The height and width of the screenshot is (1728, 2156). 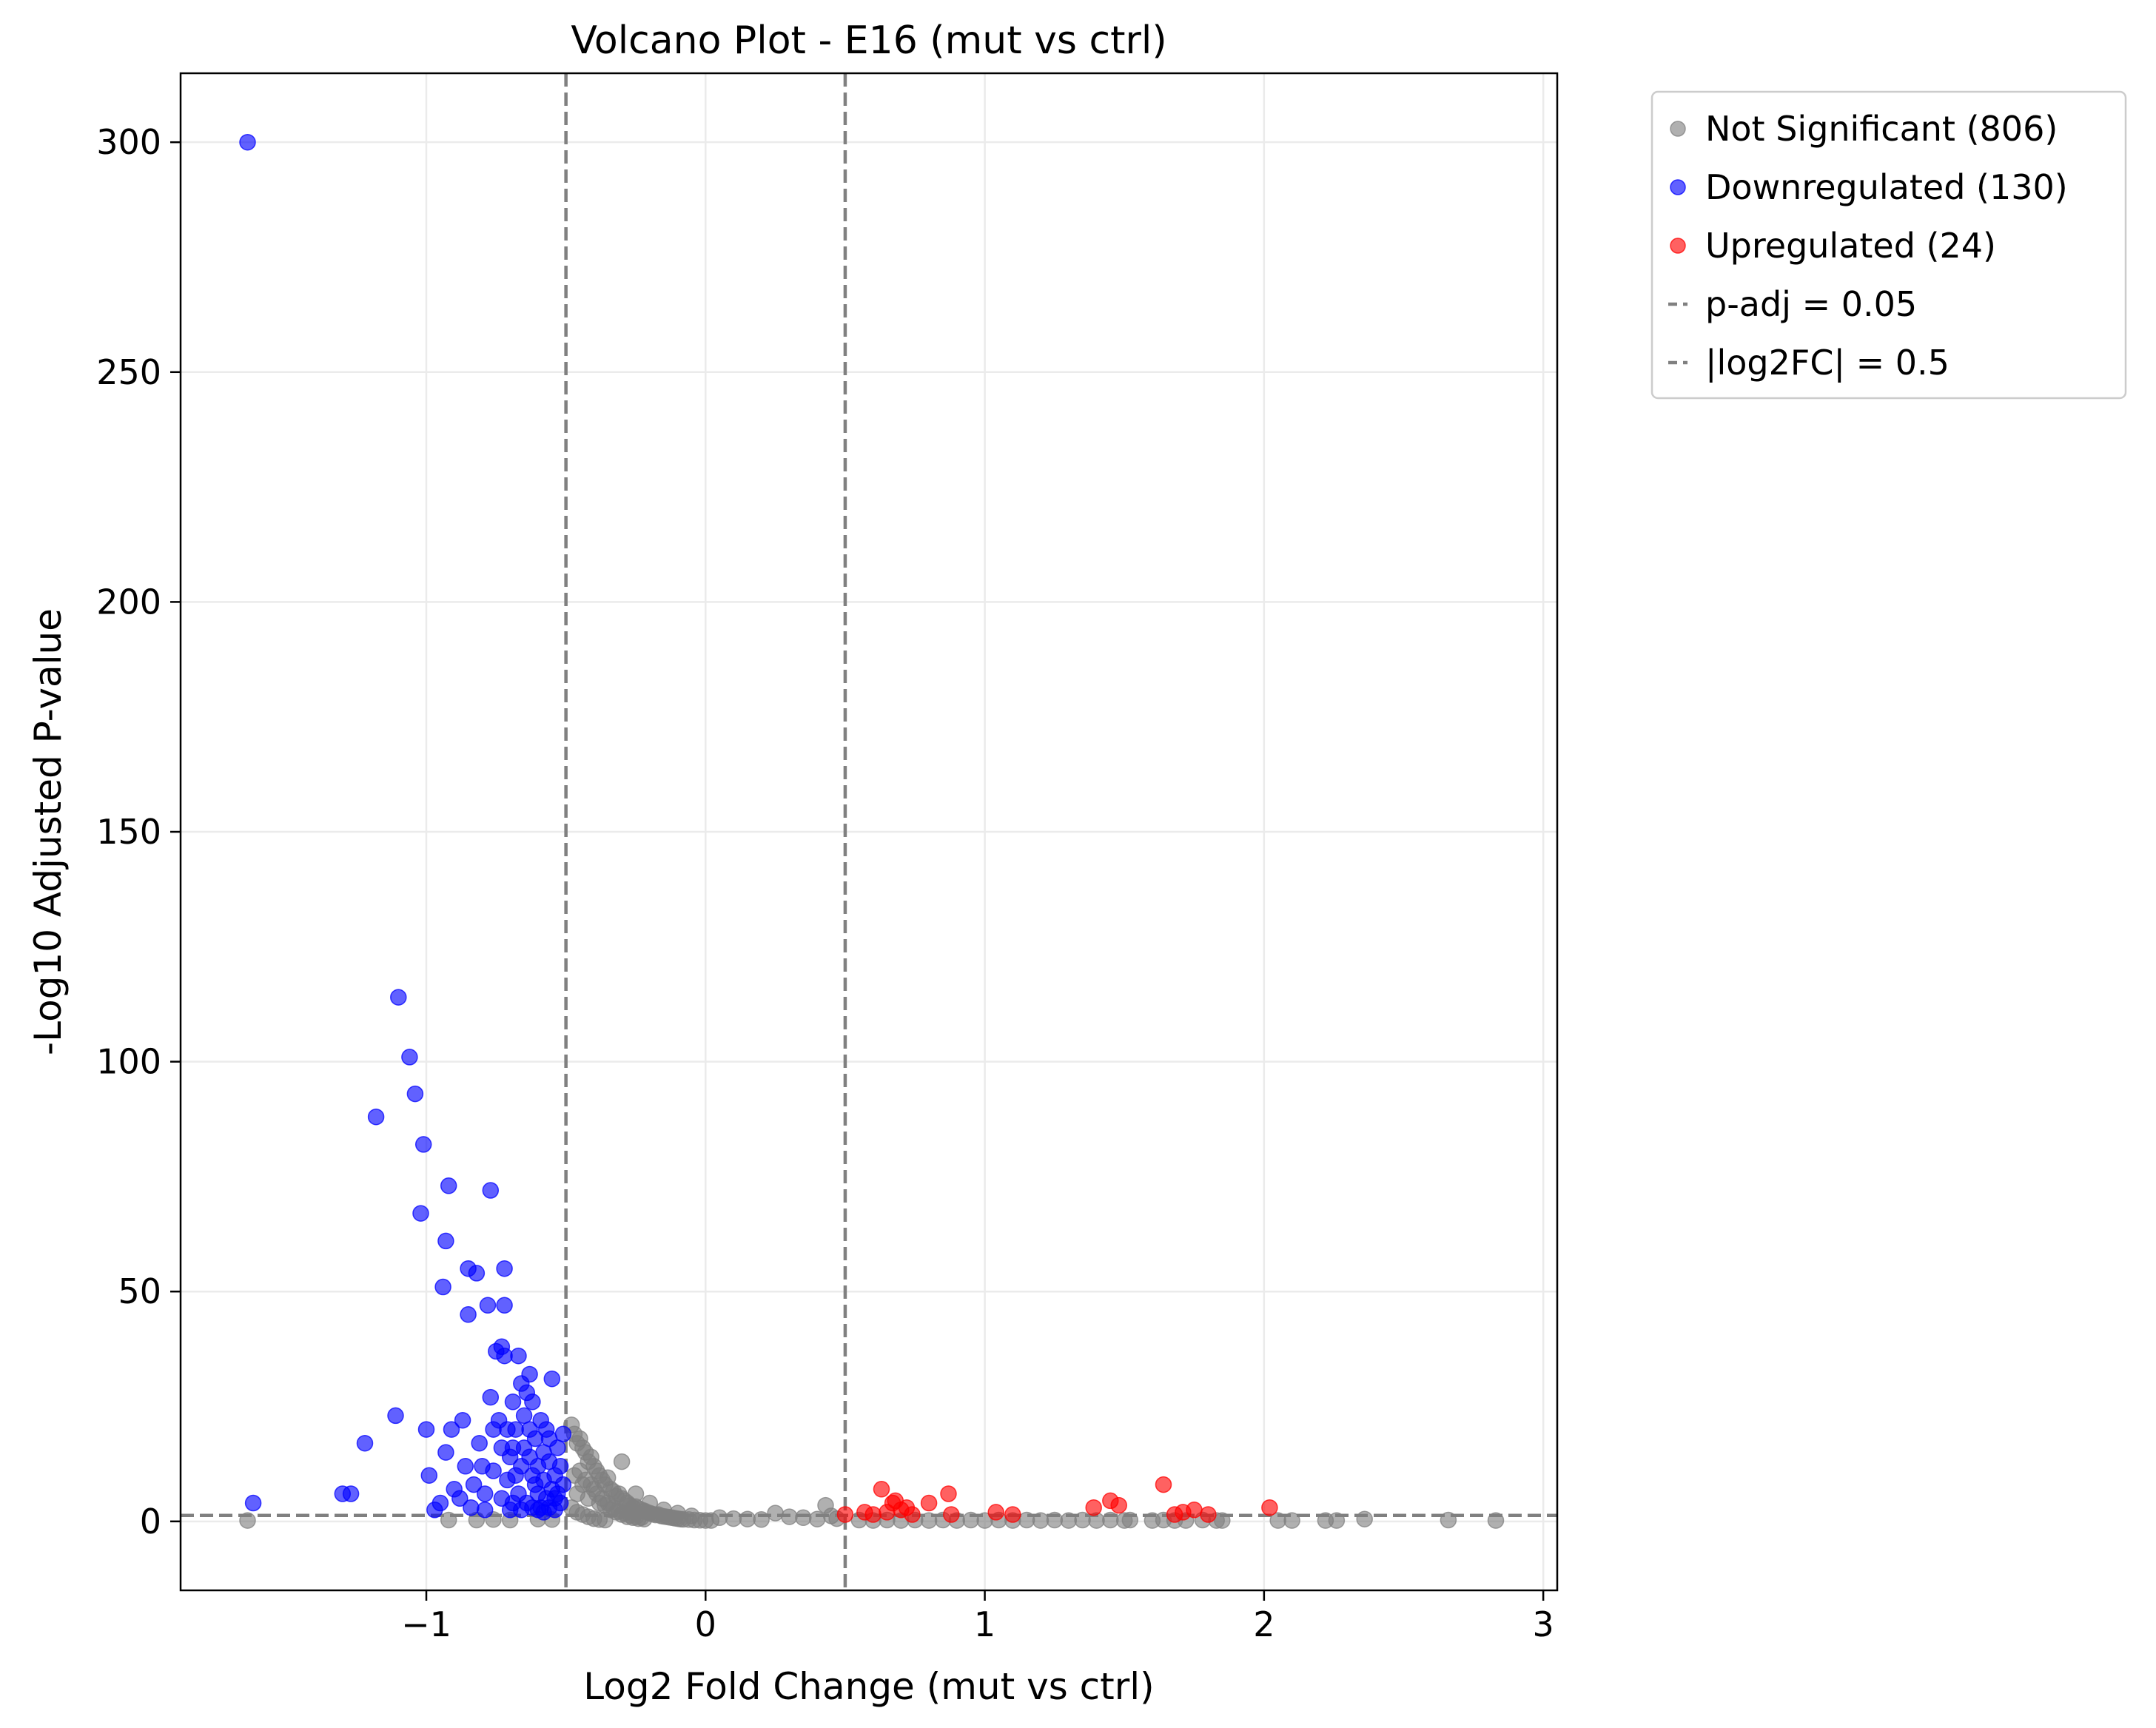 What do you see at coordinates (48, 832) in the screenshot?
I see `y-axis-label: -Log10 Adjusted P-value` at bounding box center [48, 832].